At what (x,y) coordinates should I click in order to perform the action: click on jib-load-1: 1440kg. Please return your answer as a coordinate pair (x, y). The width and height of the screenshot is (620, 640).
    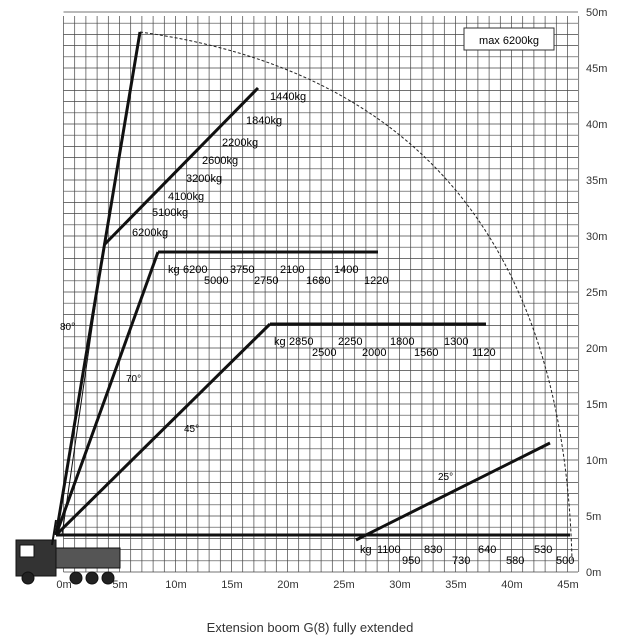
    Looking at the image, I should click on (288, 97).